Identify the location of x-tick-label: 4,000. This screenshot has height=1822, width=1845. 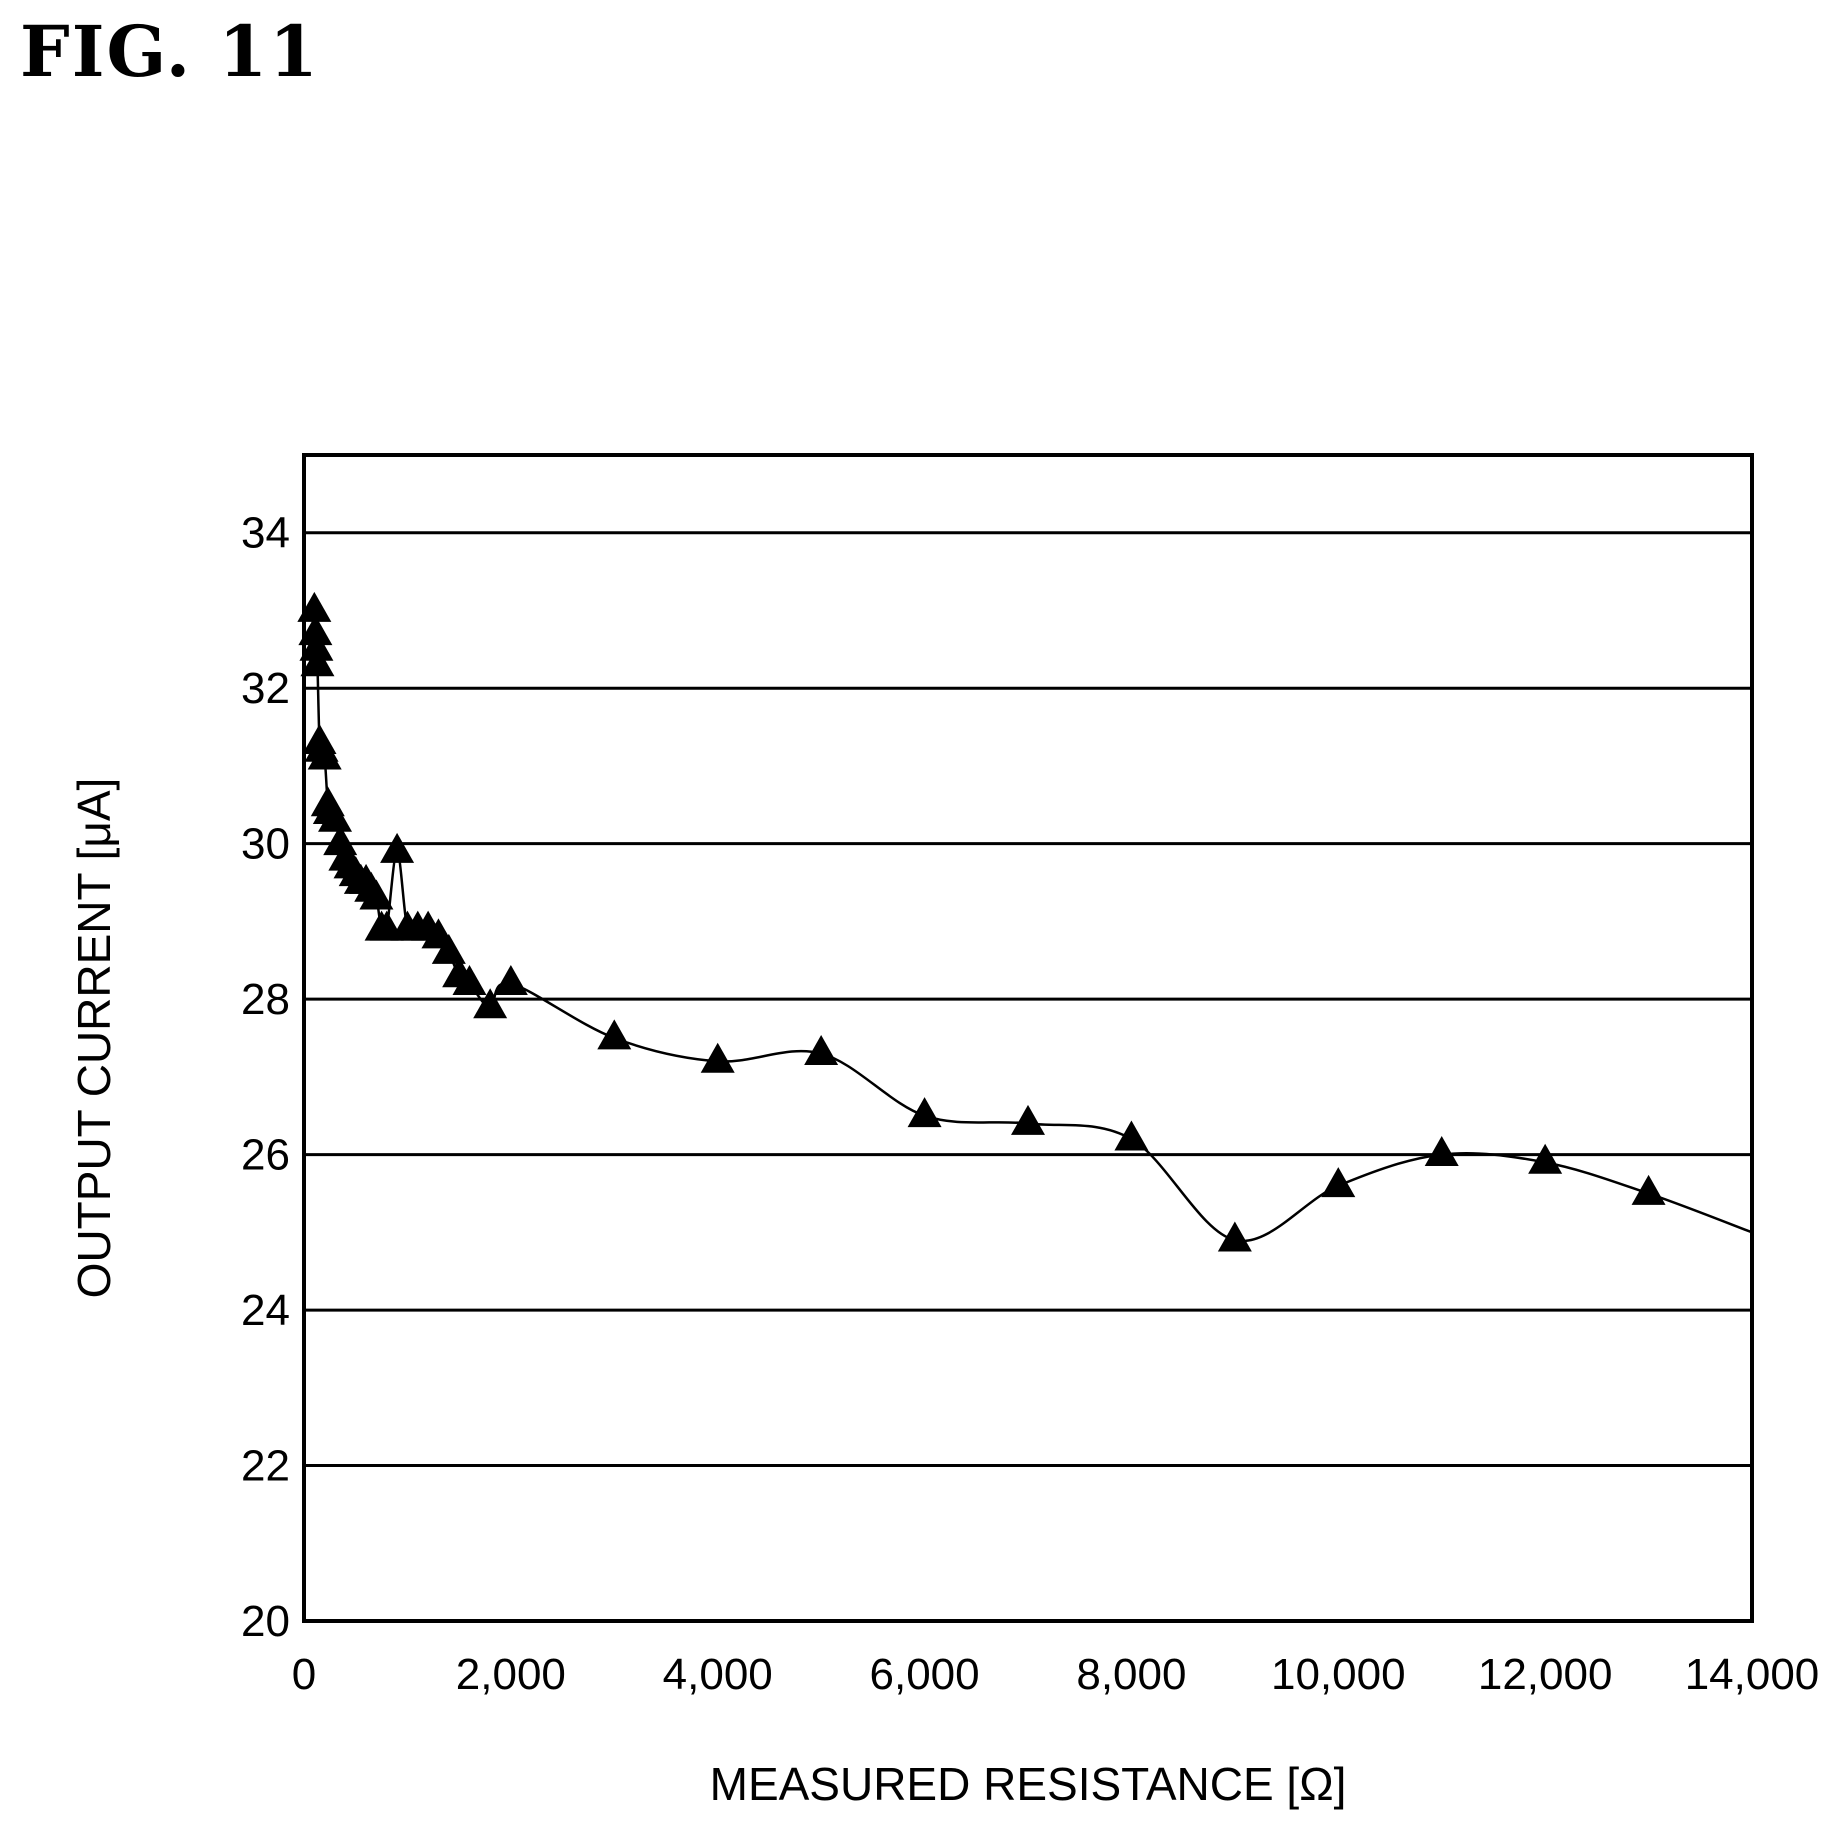
(718, 1674).